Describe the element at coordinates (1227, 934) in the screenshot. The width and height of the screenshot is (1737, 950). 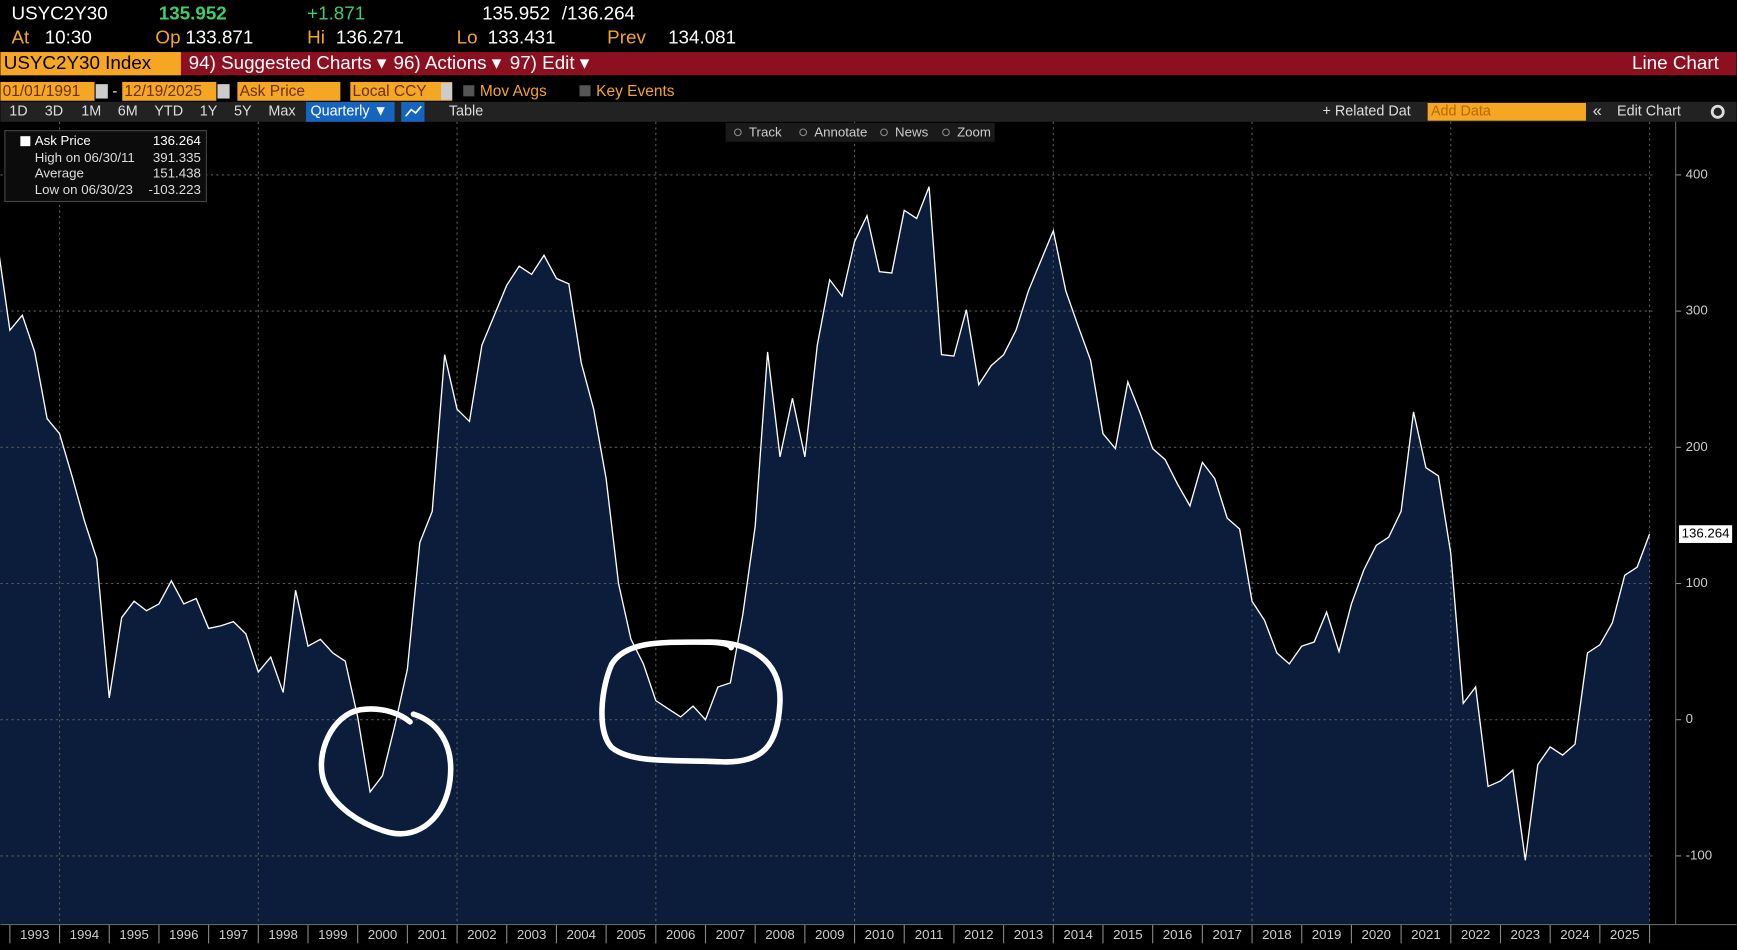
I see `x-tick-label: 2017` at that location.